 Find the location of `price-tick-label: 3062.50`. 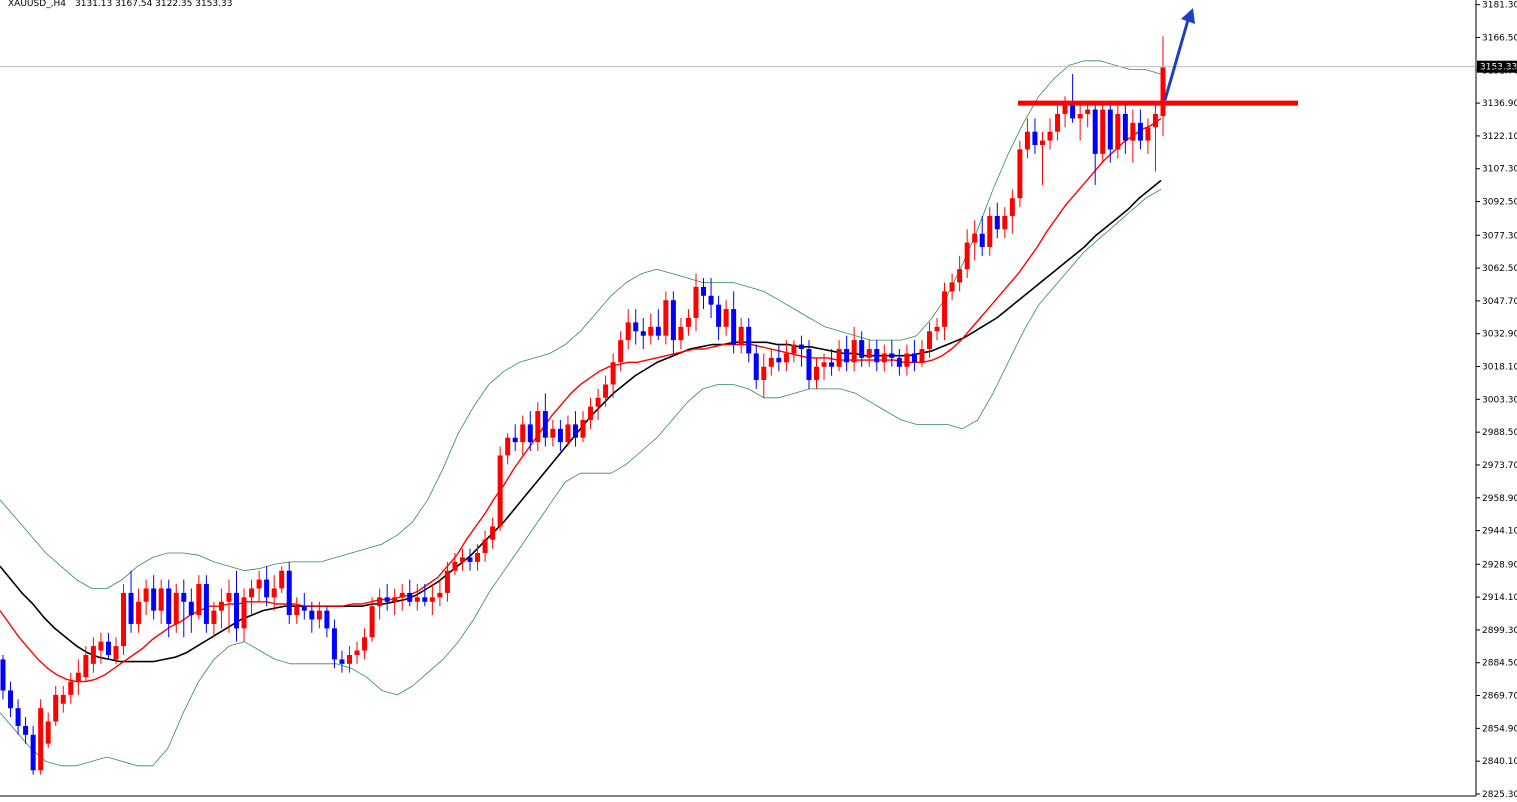

price-tick-label: 3062.50 is located at coordinates (1499, 269).